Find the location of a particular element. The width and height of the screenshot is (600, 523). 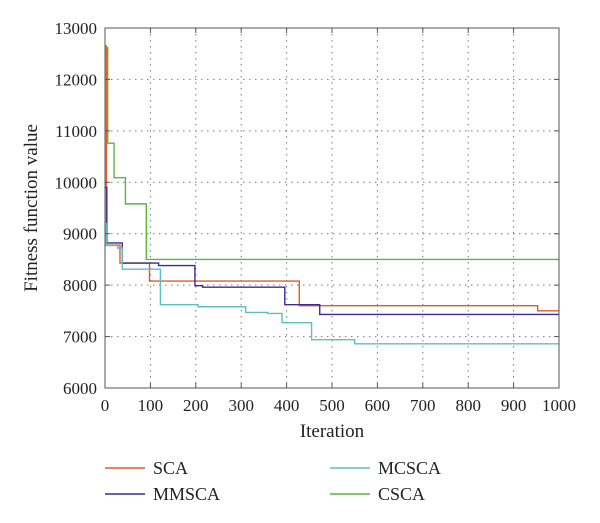

x-tick-label: 600 is located at coordinates (378, 405).